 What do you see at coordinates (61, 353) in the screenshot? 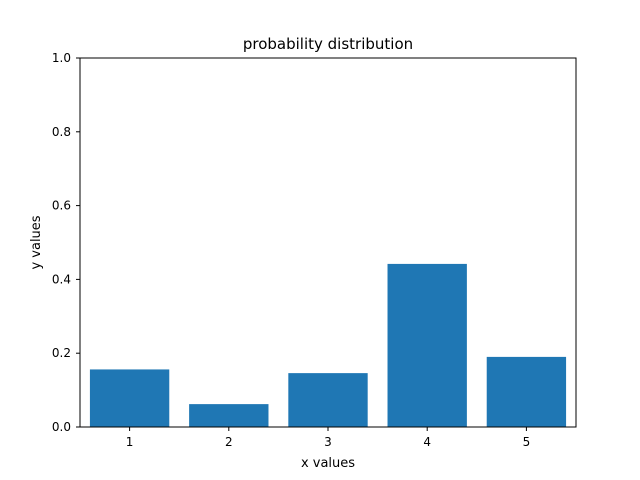
I see `y-tick-label: 0.2` at bounding box center [61, 353].